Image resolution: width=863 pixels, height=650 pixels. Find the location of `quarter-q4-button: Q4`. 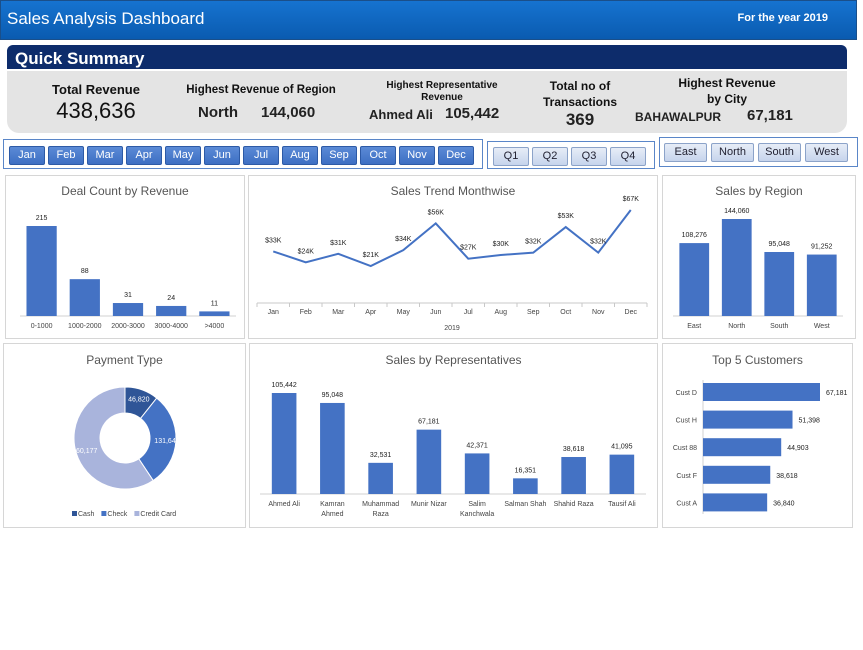

quarter-q4-button: Q4 is located at coordinates (628, 156).